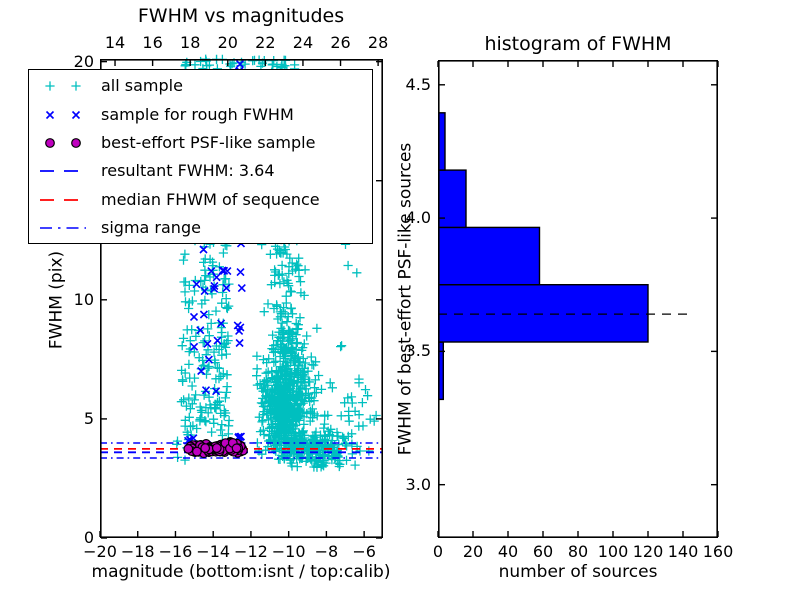 The image size is (800, 600). I want to click on left-plot-xlabel: magnitude (bottom:isnt / top:calib), so click(241, 572).